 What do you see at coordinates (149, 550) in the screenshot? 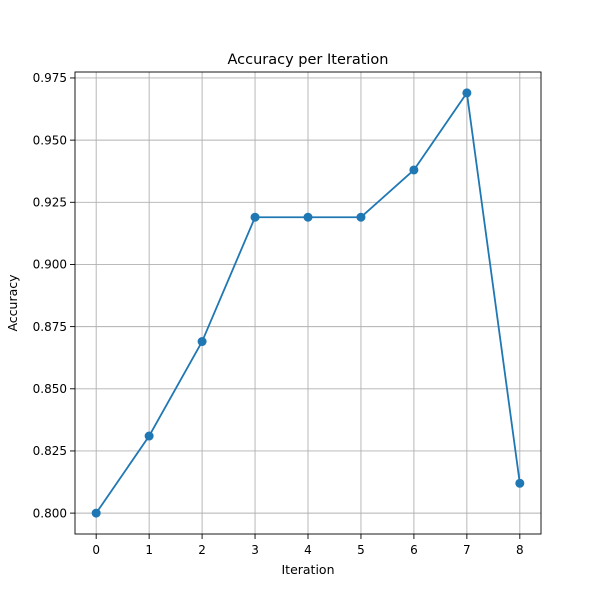
I see `x-tick-label: 1` at bounding box center [149, 550].